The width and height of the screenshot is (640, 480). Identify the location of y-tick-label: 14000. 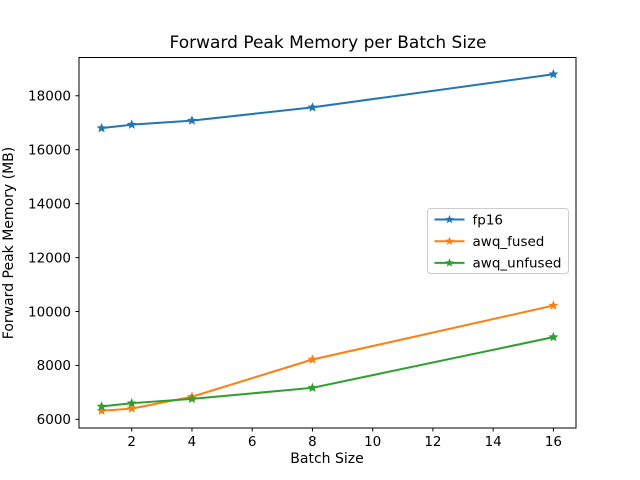
(49, 204).